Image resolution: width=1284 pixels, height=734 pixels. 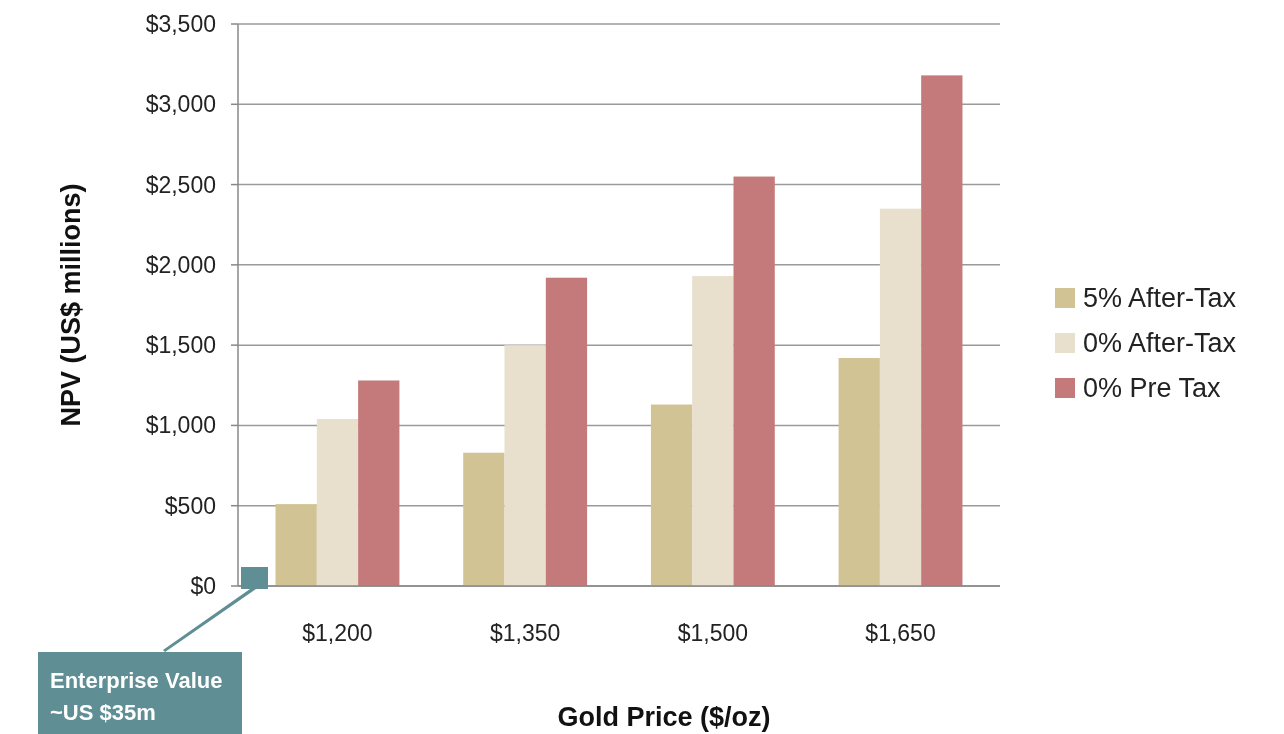 What do you see at coordinates (203, 586) in the screenshot?
I see `y-tick-label: $0` at bounding box center [203, 586].